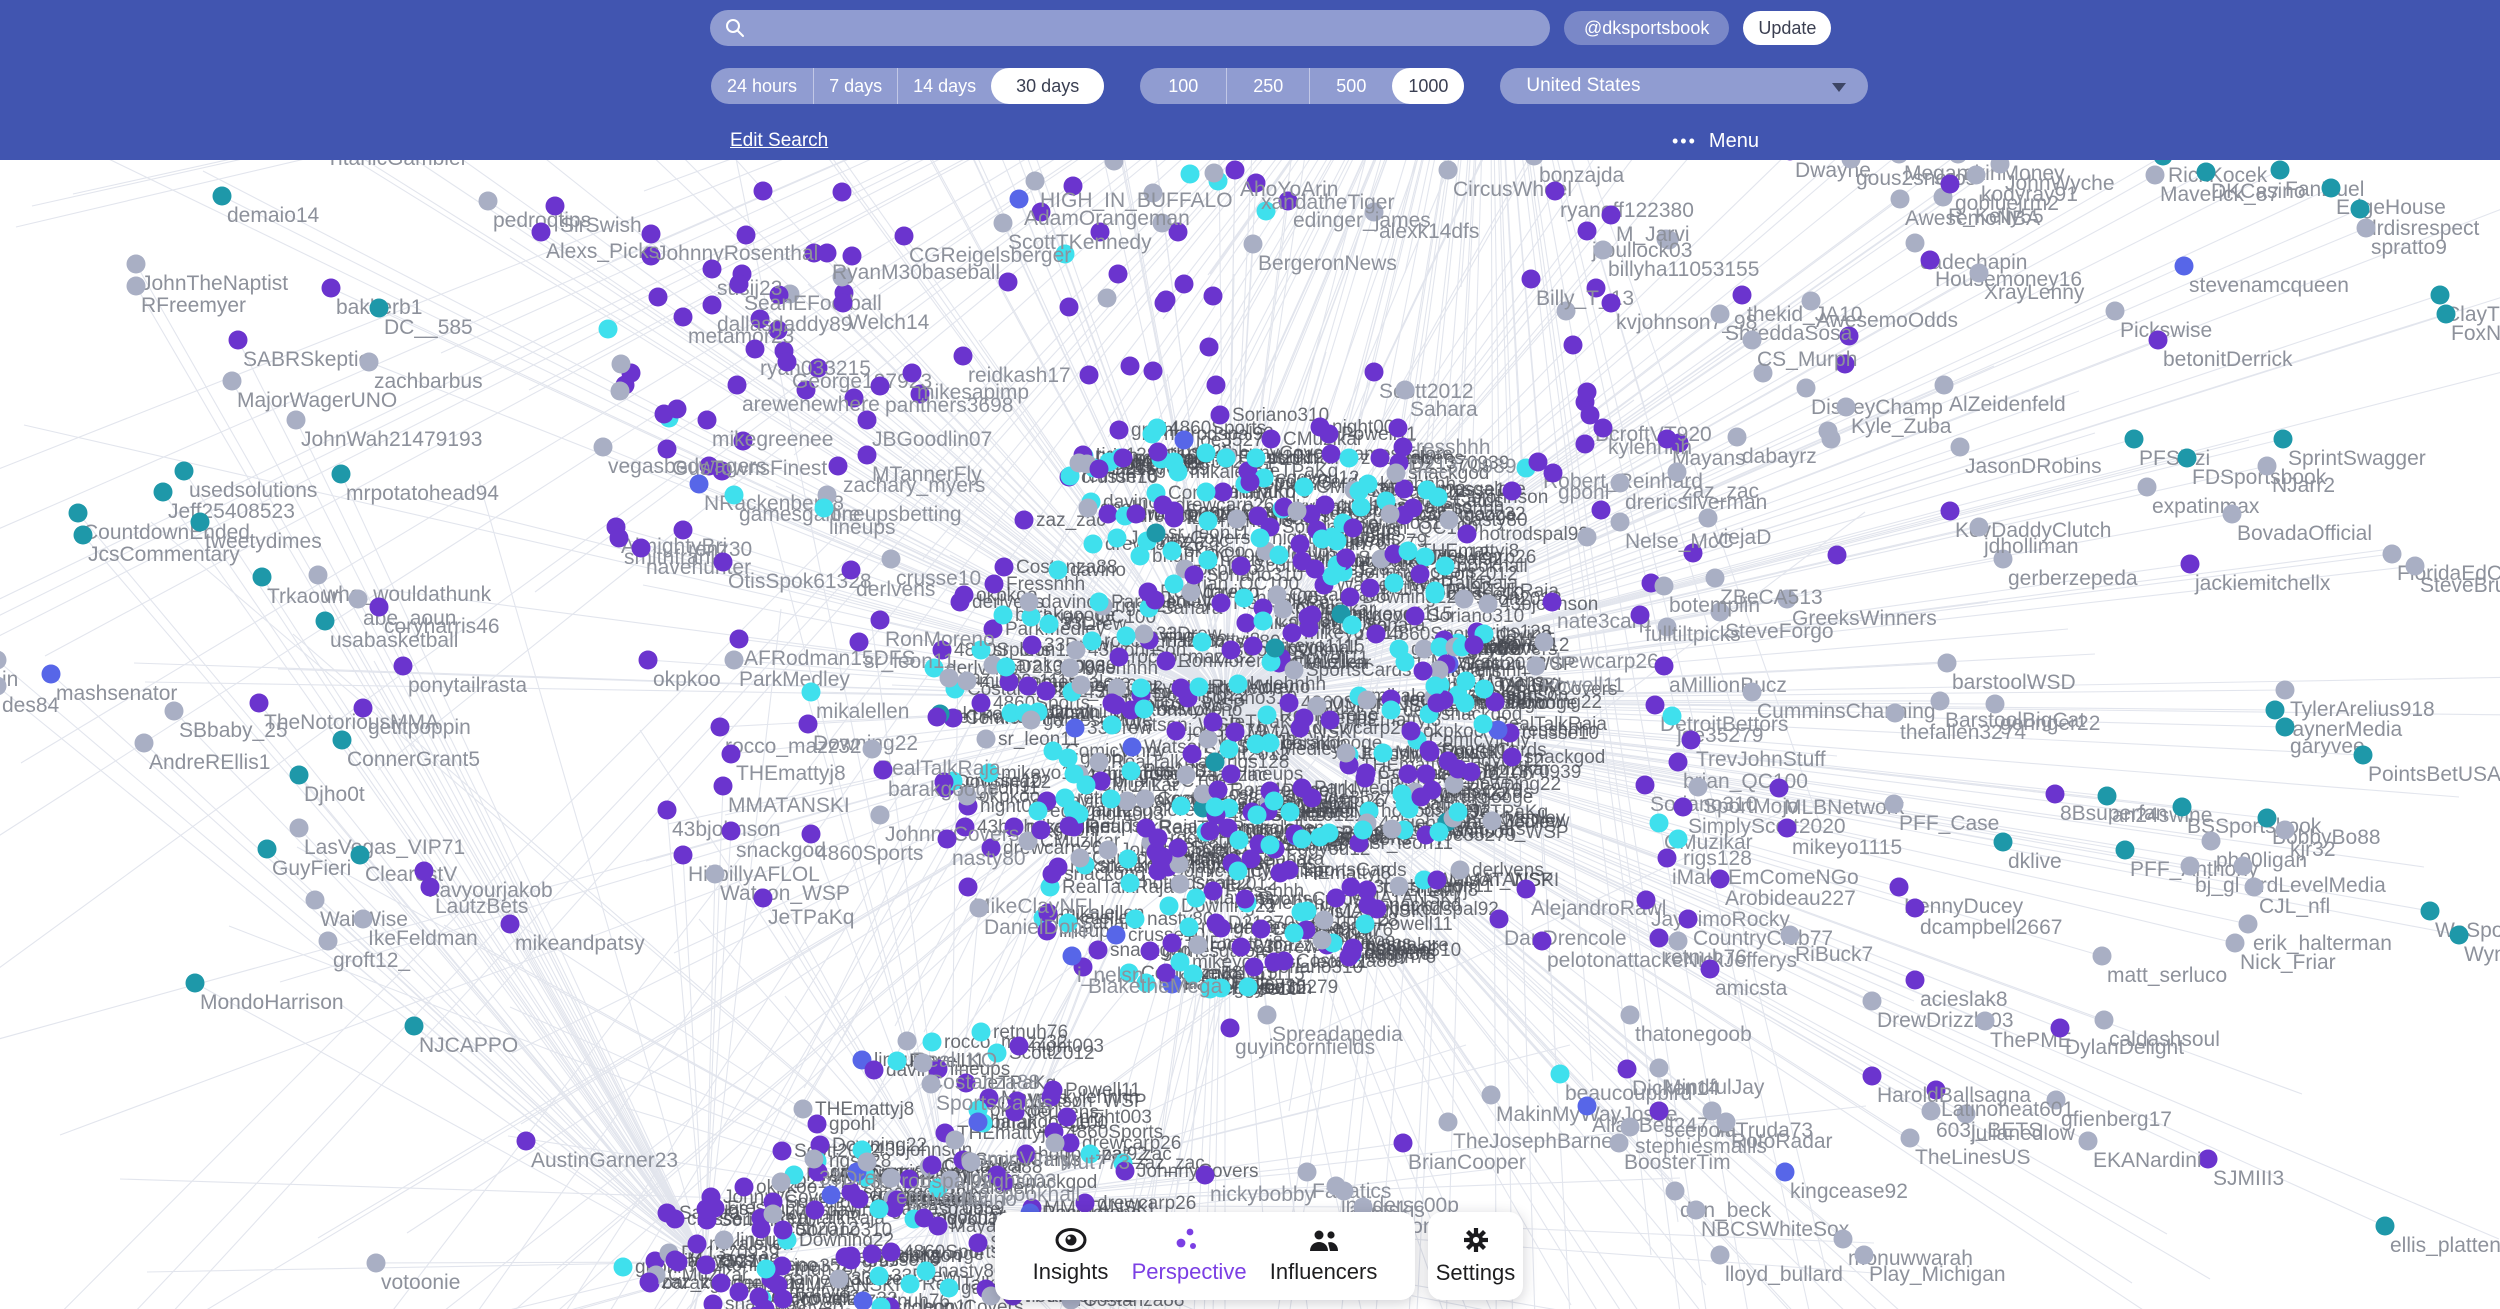  Describe the element at coordinates (2287, 898) in the screenshot. I see `graph-node: CJL_nfl` at that location.